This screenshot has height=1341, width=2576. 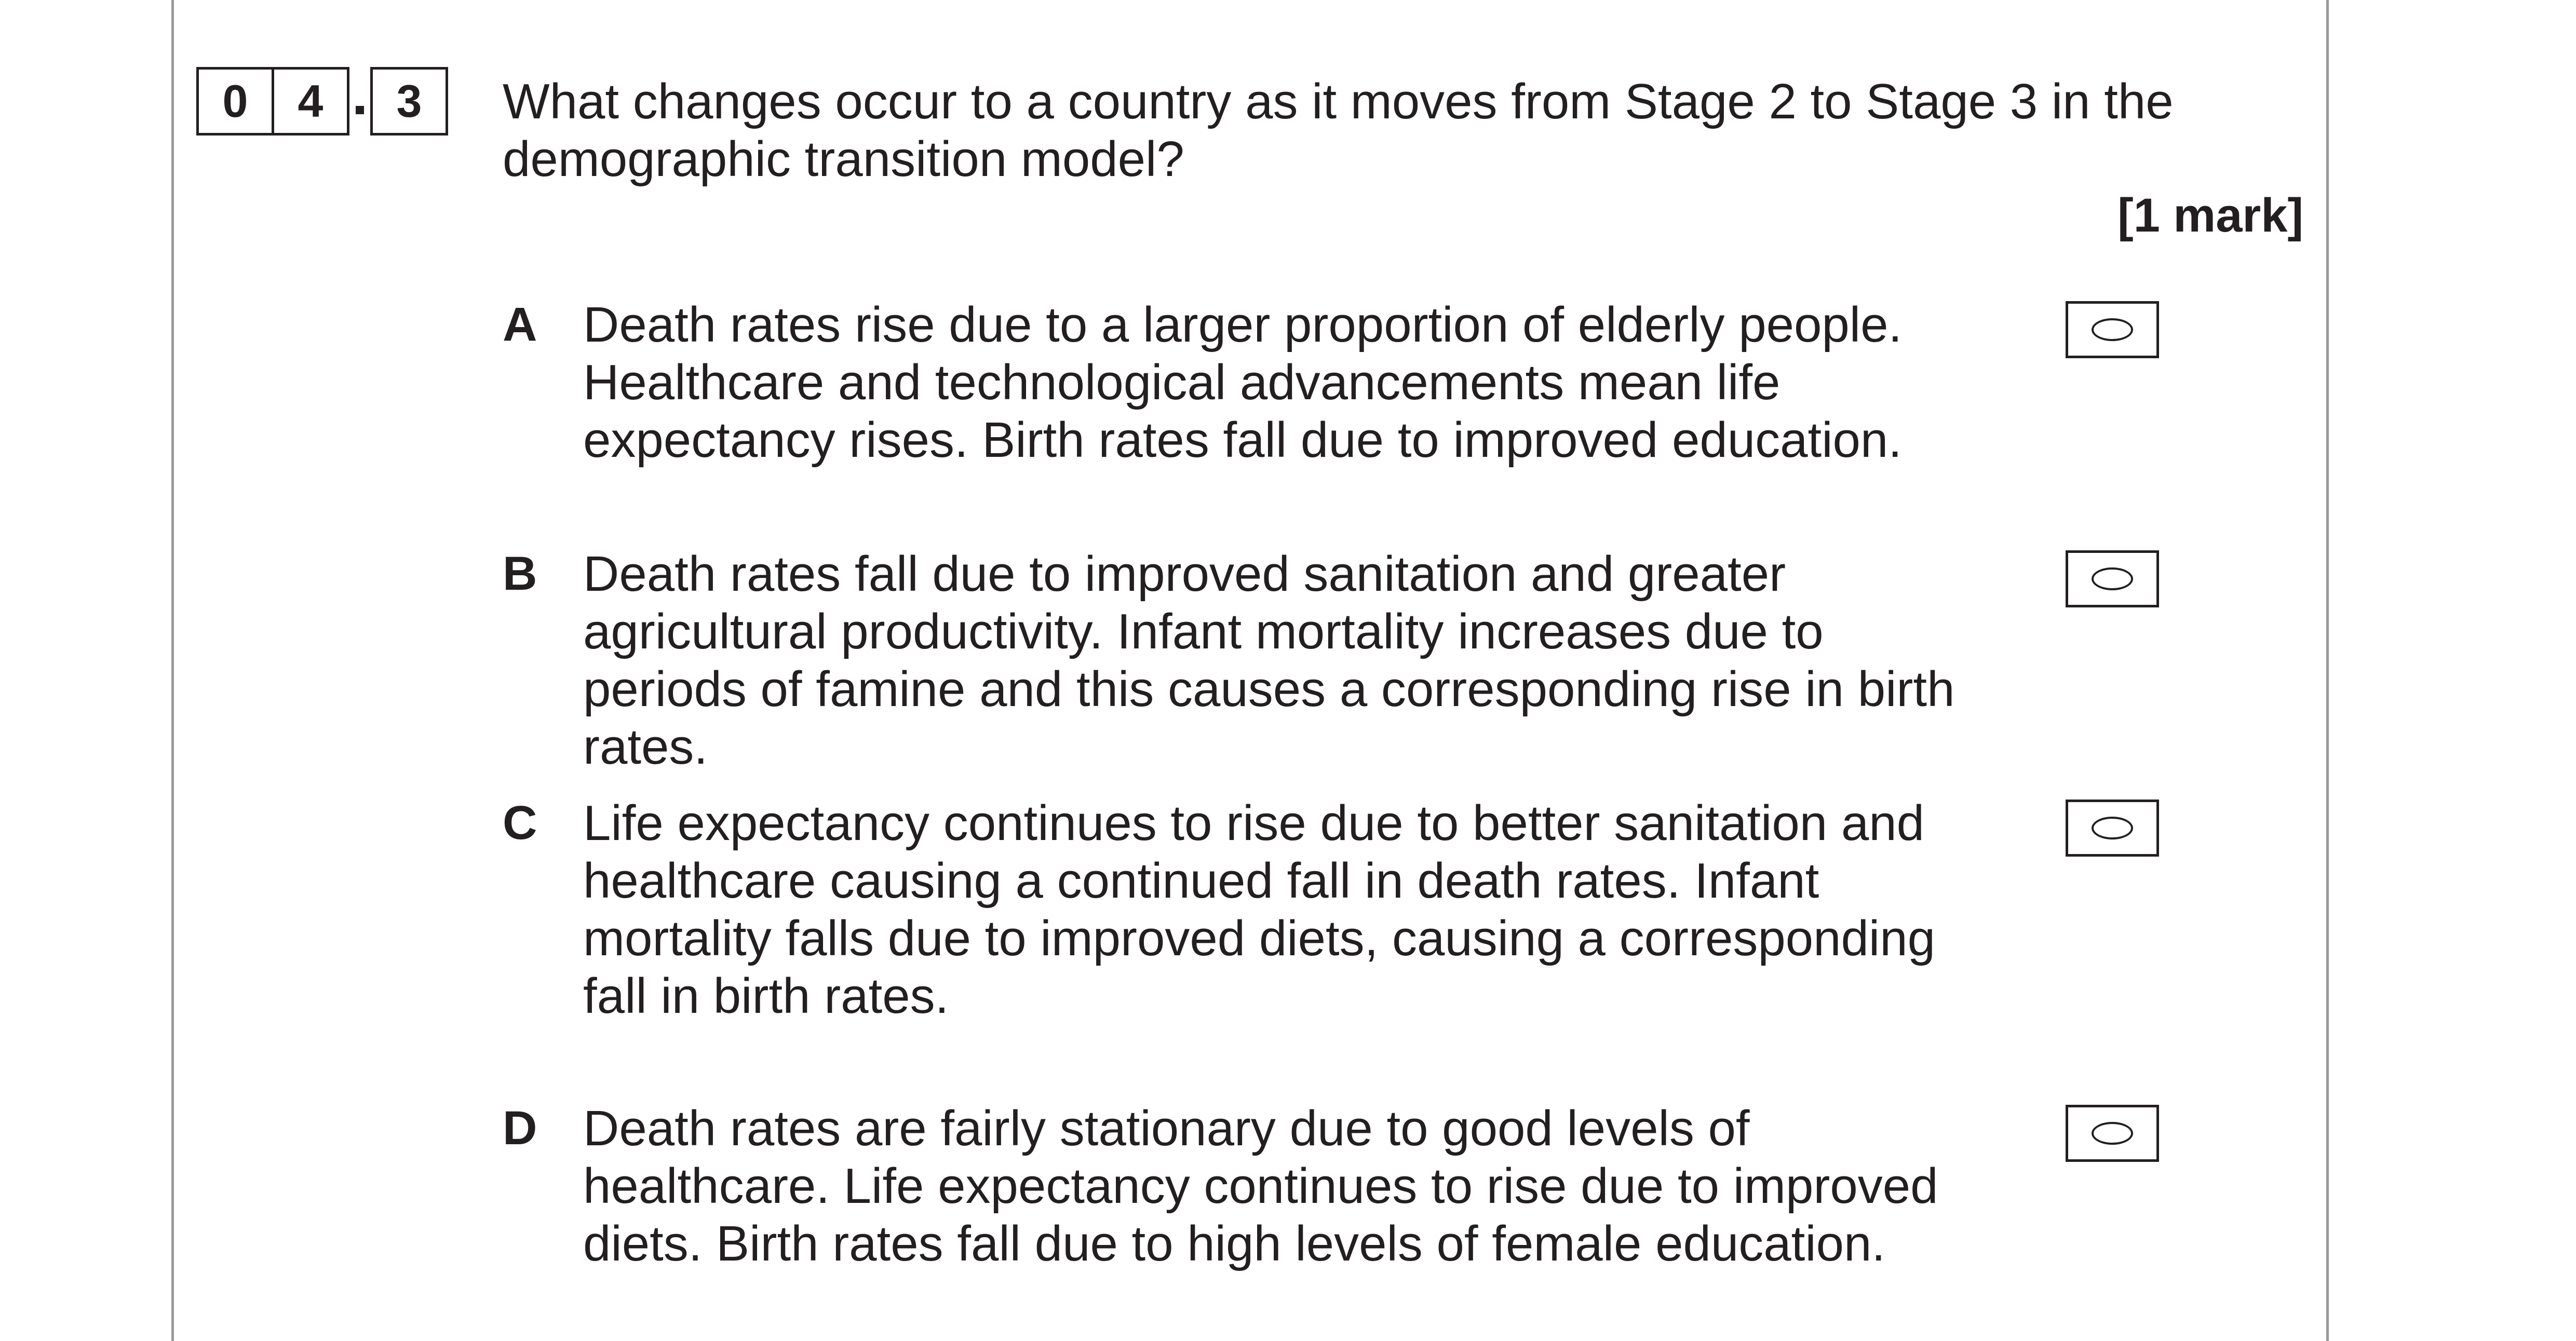 I want to click on option-d-answer-box, so click(x=2112, y=1133).